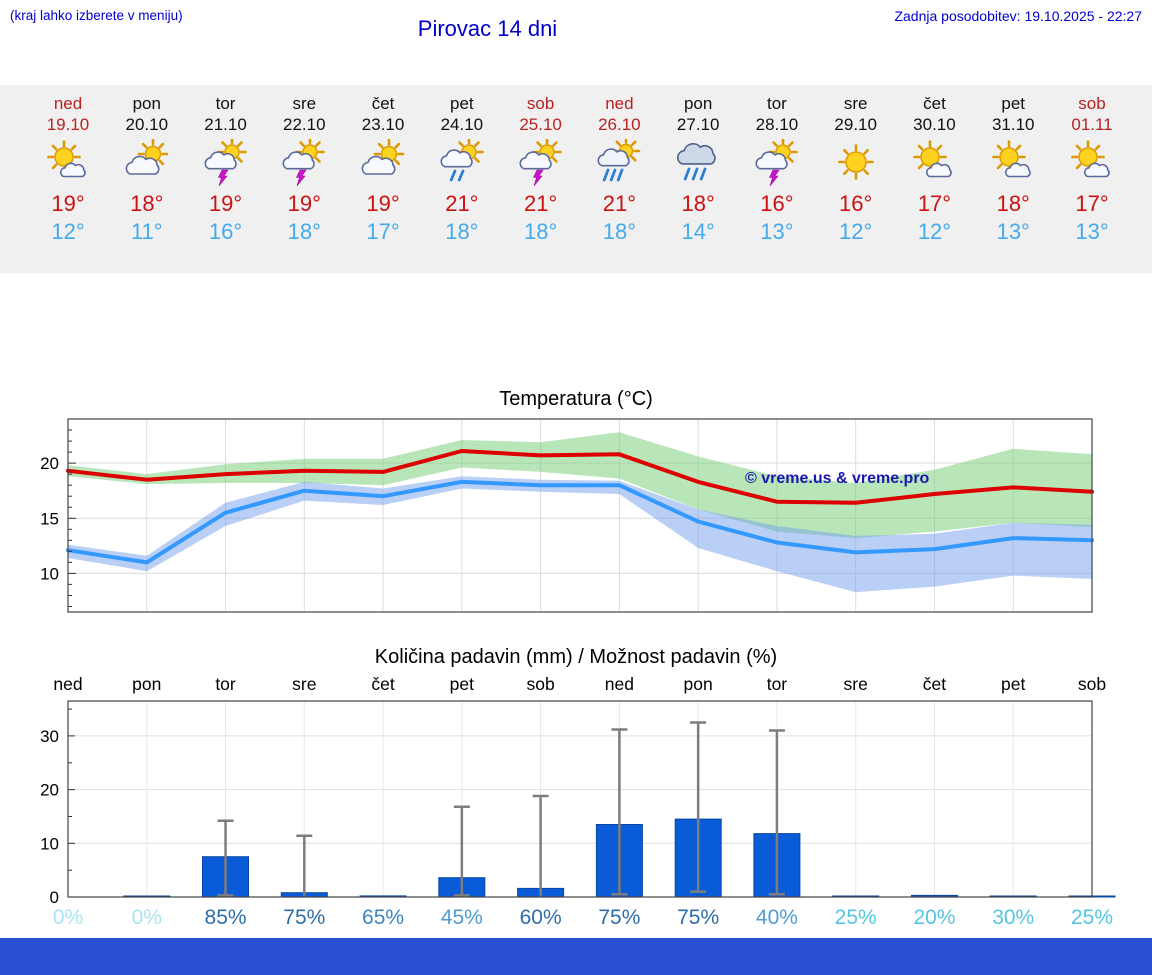 This screenshot has height=975, width=1152. I want to click on temp-y-tick-label: 20, so click(49, 463).